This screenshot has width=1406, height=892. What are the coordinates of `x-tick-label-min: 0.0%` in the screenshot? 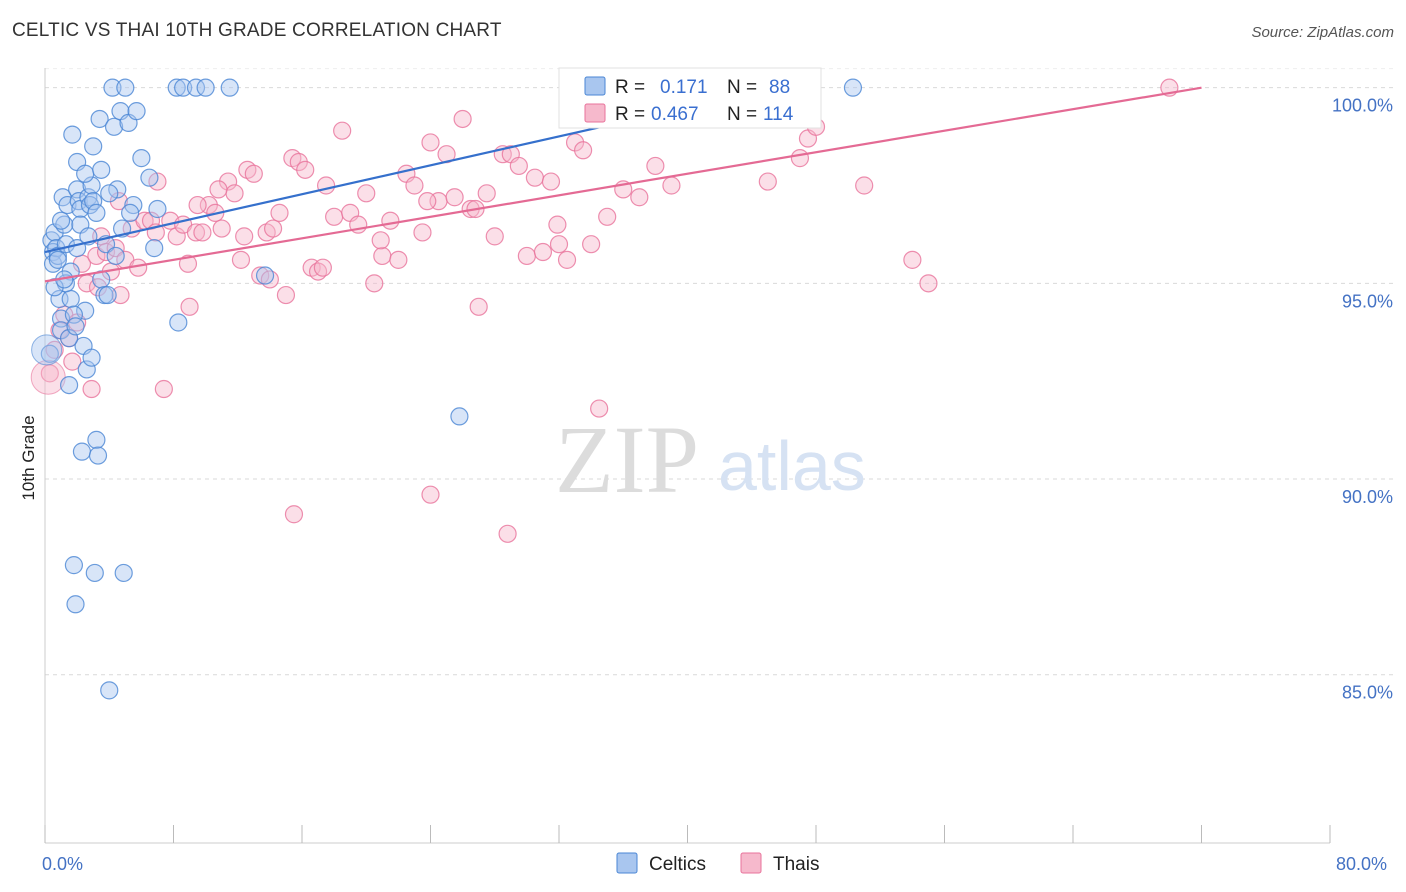 It's located at (62, 864).